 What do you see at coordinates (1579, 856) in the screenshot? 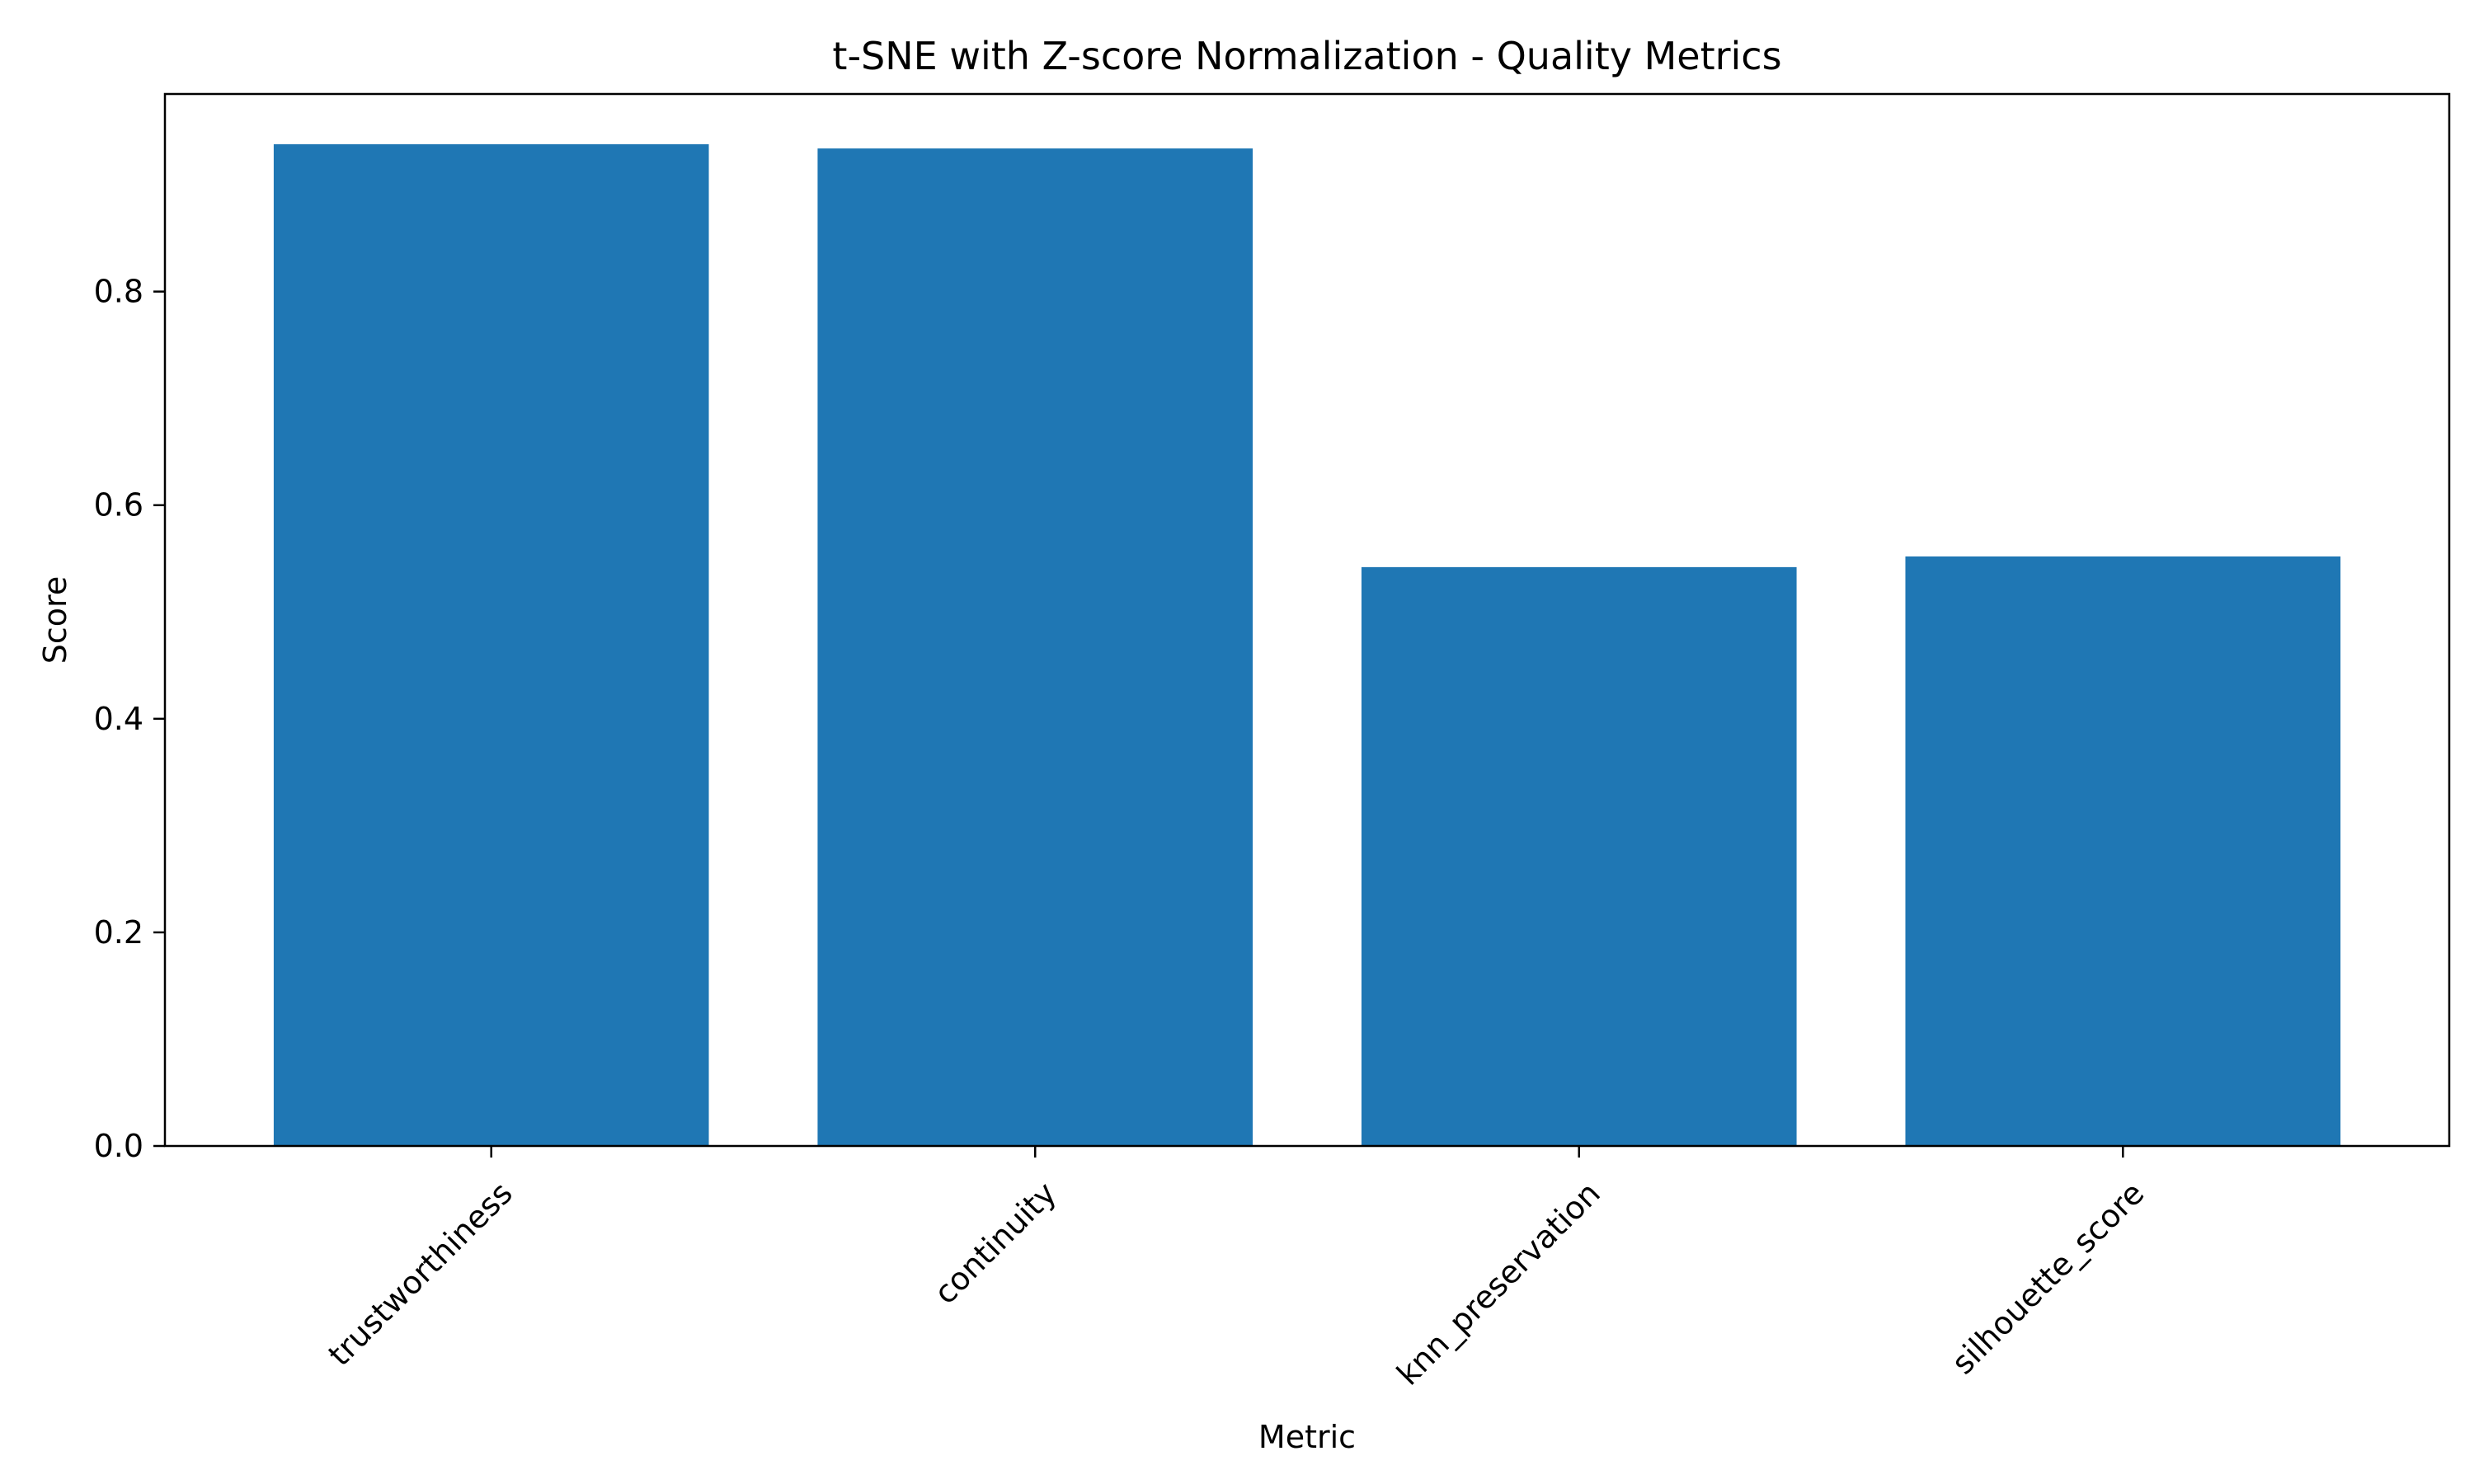
I see `bar-knn_preservation` at bounding box center [1579, 856].